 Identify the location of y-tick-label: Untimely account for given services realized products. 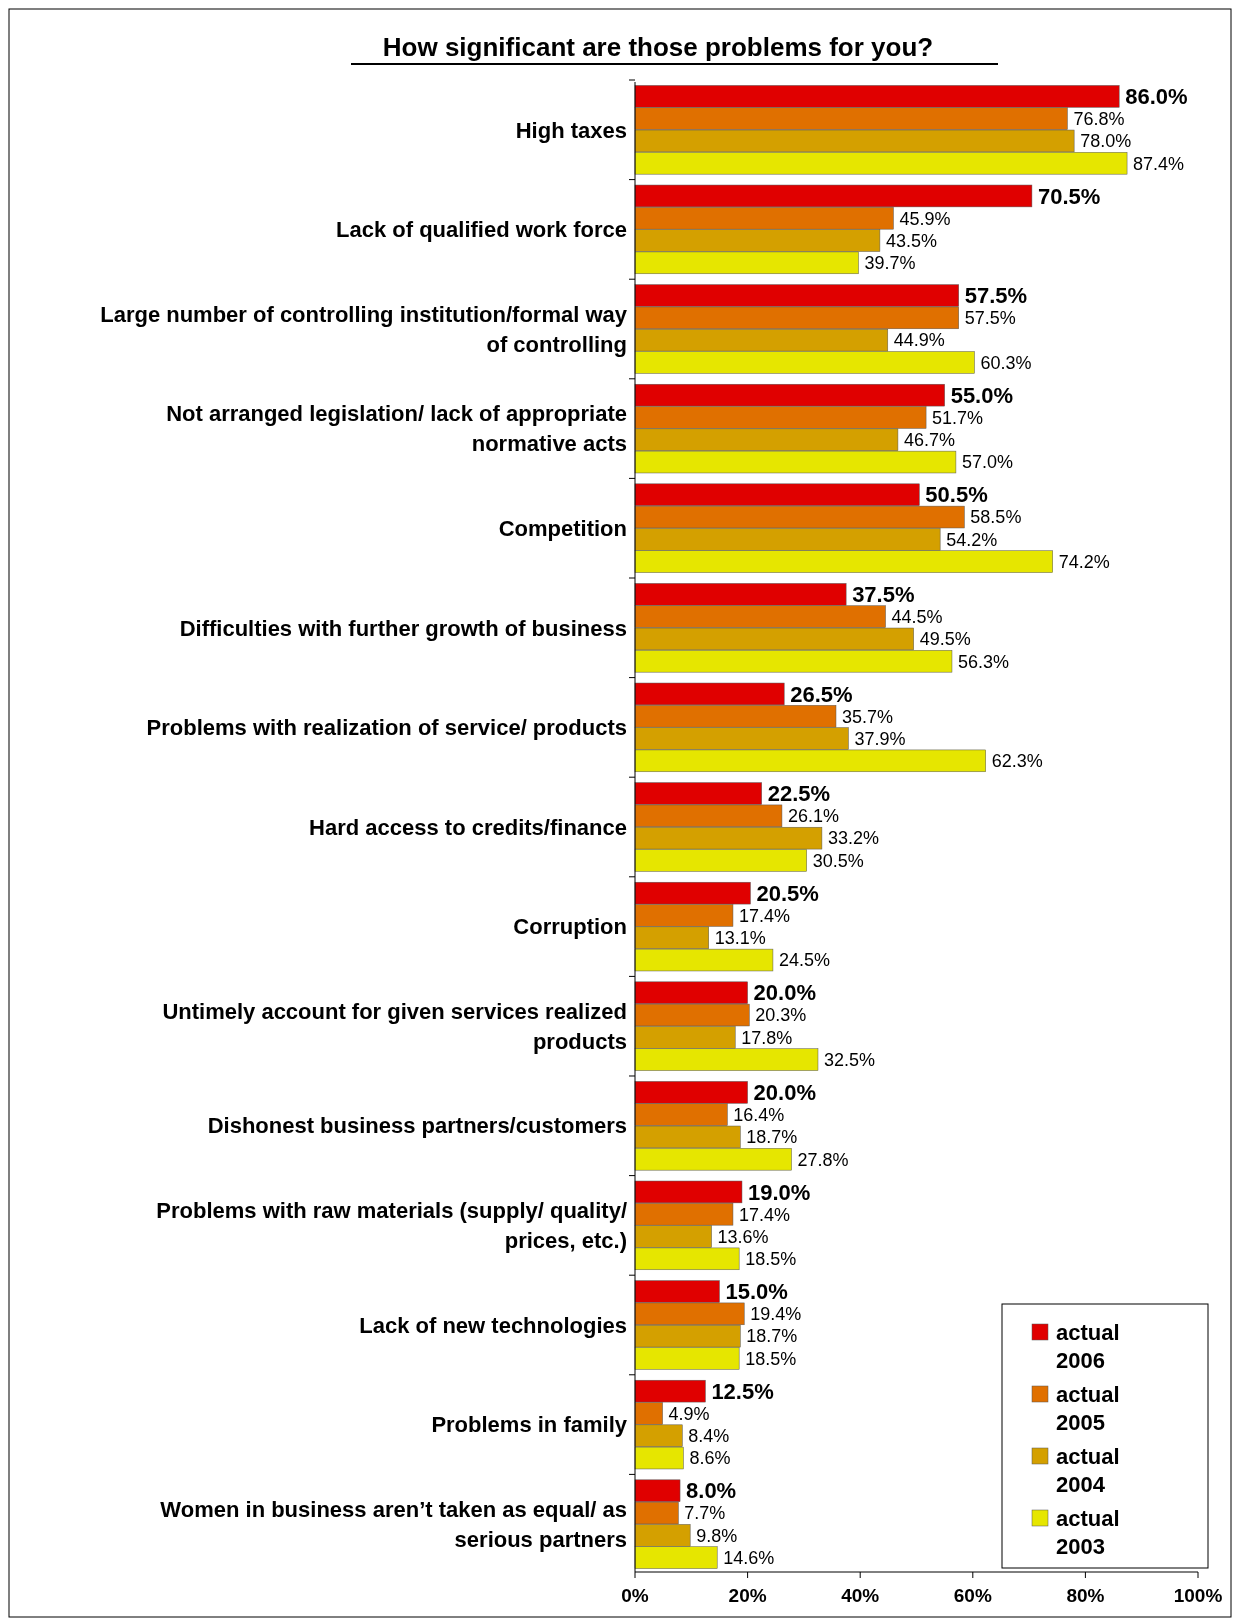
(394, 1026).